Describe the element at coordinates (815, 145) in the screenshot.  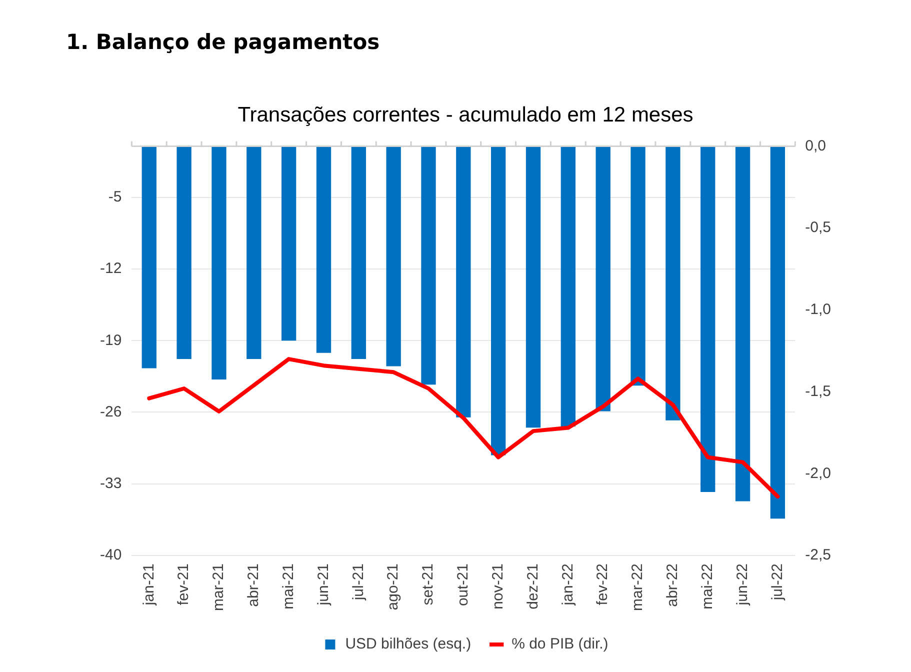
I see `y2-tick-label: 0,0` at that location.